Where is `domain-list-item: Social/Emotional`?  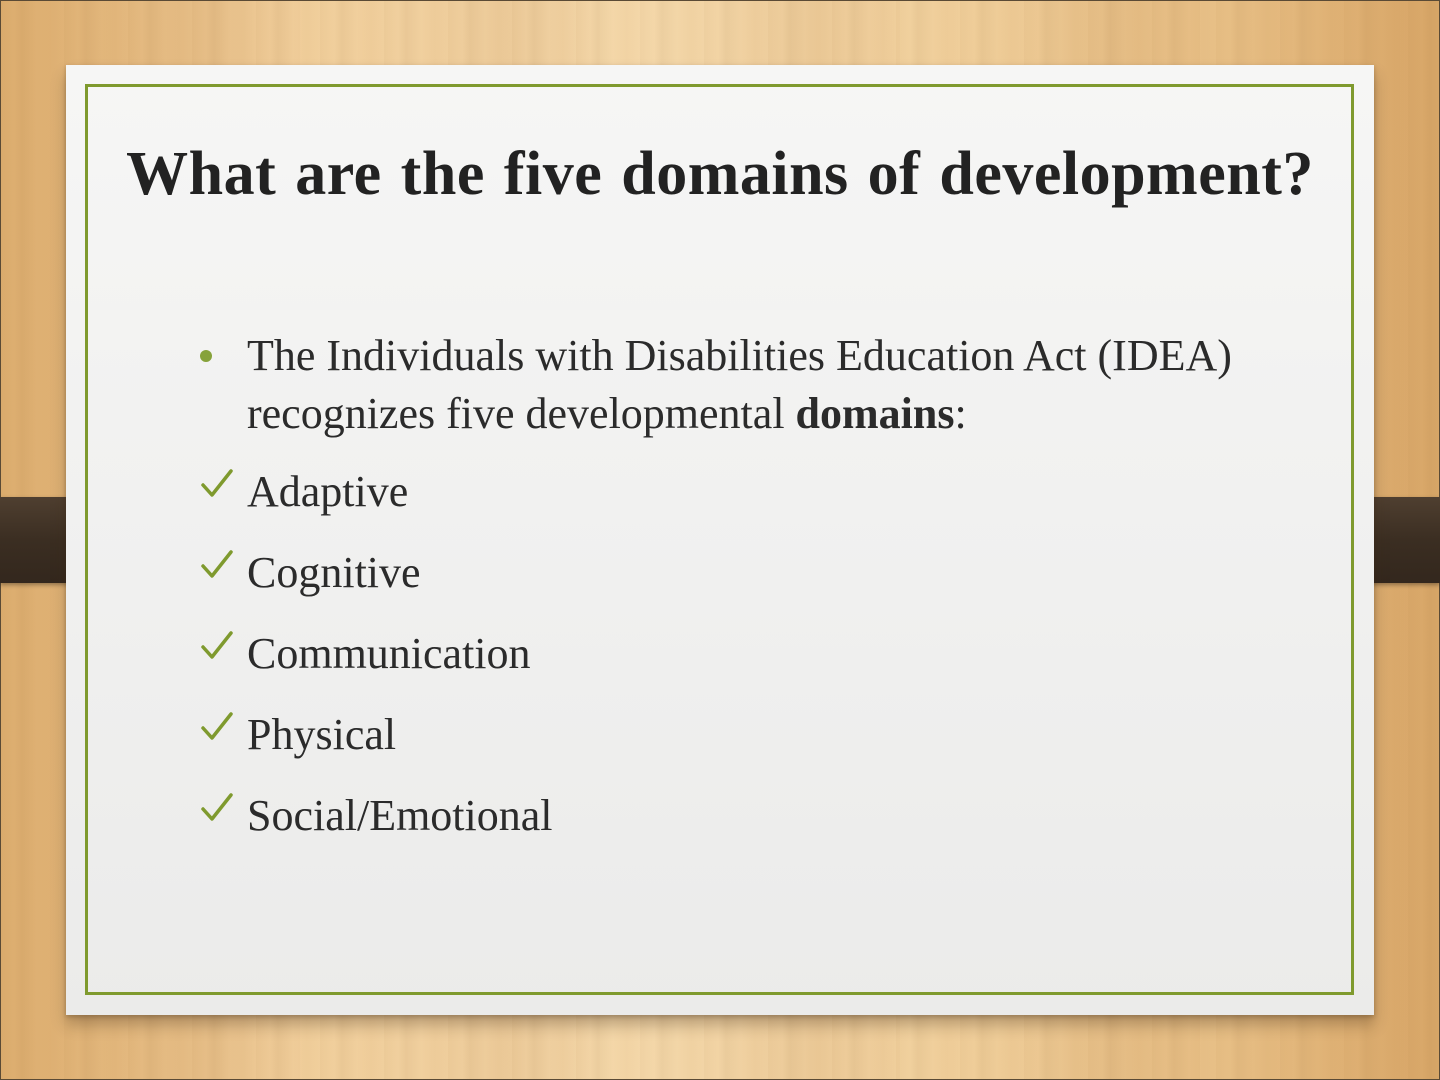 domain-list-item: Social/Emotional is located at coordinates (730, 816).